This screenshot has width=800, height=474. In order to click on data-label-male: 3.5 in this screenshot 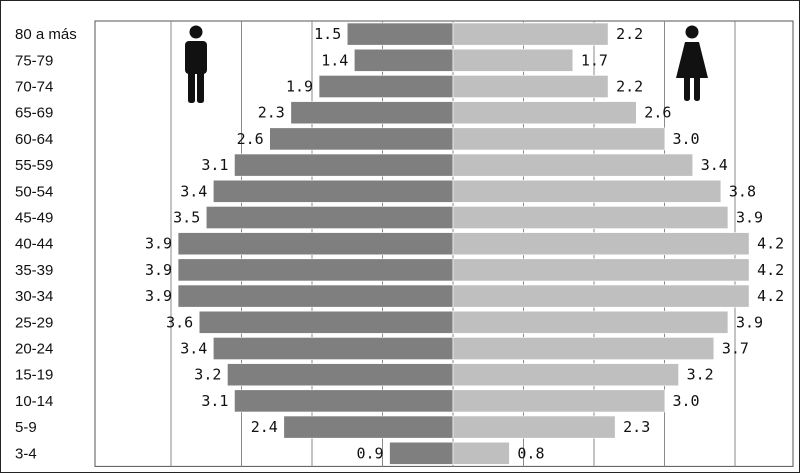, I will do `click(186, 218)`.